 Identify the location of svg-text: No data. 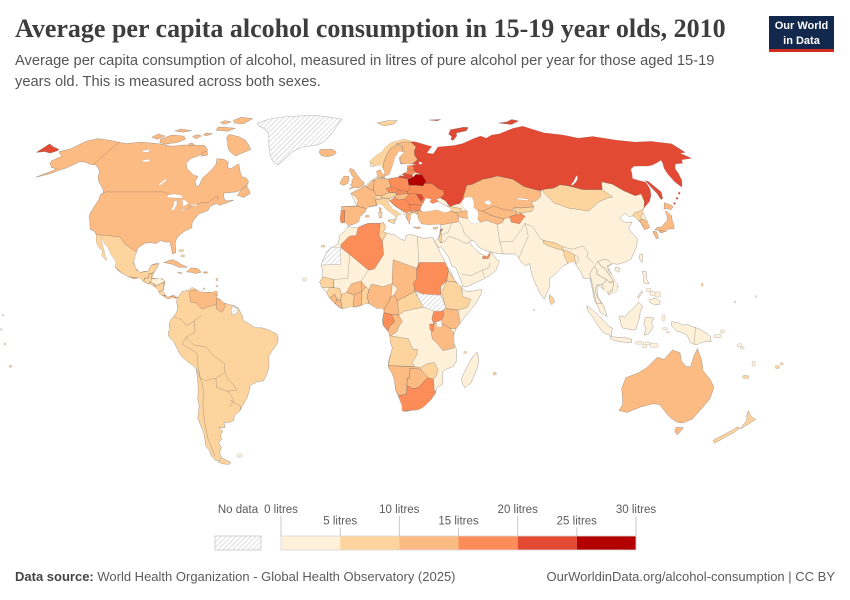
(238, 510).